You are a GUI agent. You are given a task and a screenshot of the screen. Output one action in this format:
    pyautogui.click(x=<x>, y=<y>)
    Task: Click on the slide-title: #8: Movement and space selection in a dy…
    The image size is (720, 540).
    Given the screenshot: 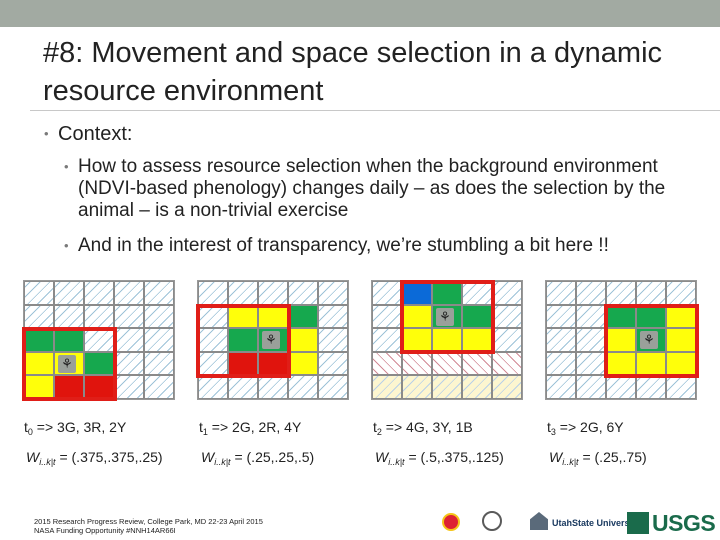 What is the action you would take?
    pyautogui.click(x=353, y=72)
    